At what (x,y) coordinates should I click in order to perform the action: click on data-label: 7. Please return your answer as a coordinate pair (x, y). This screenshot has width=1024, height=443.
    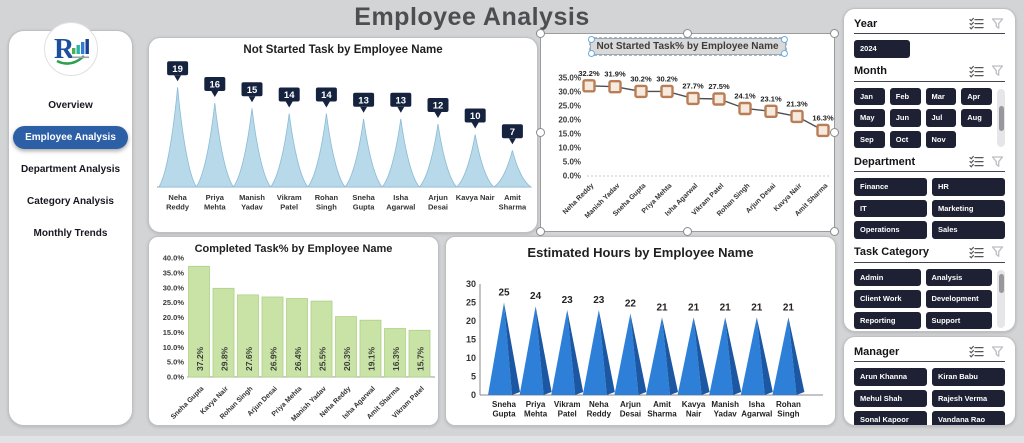
    Looking at the image, I should click on (512, 132).